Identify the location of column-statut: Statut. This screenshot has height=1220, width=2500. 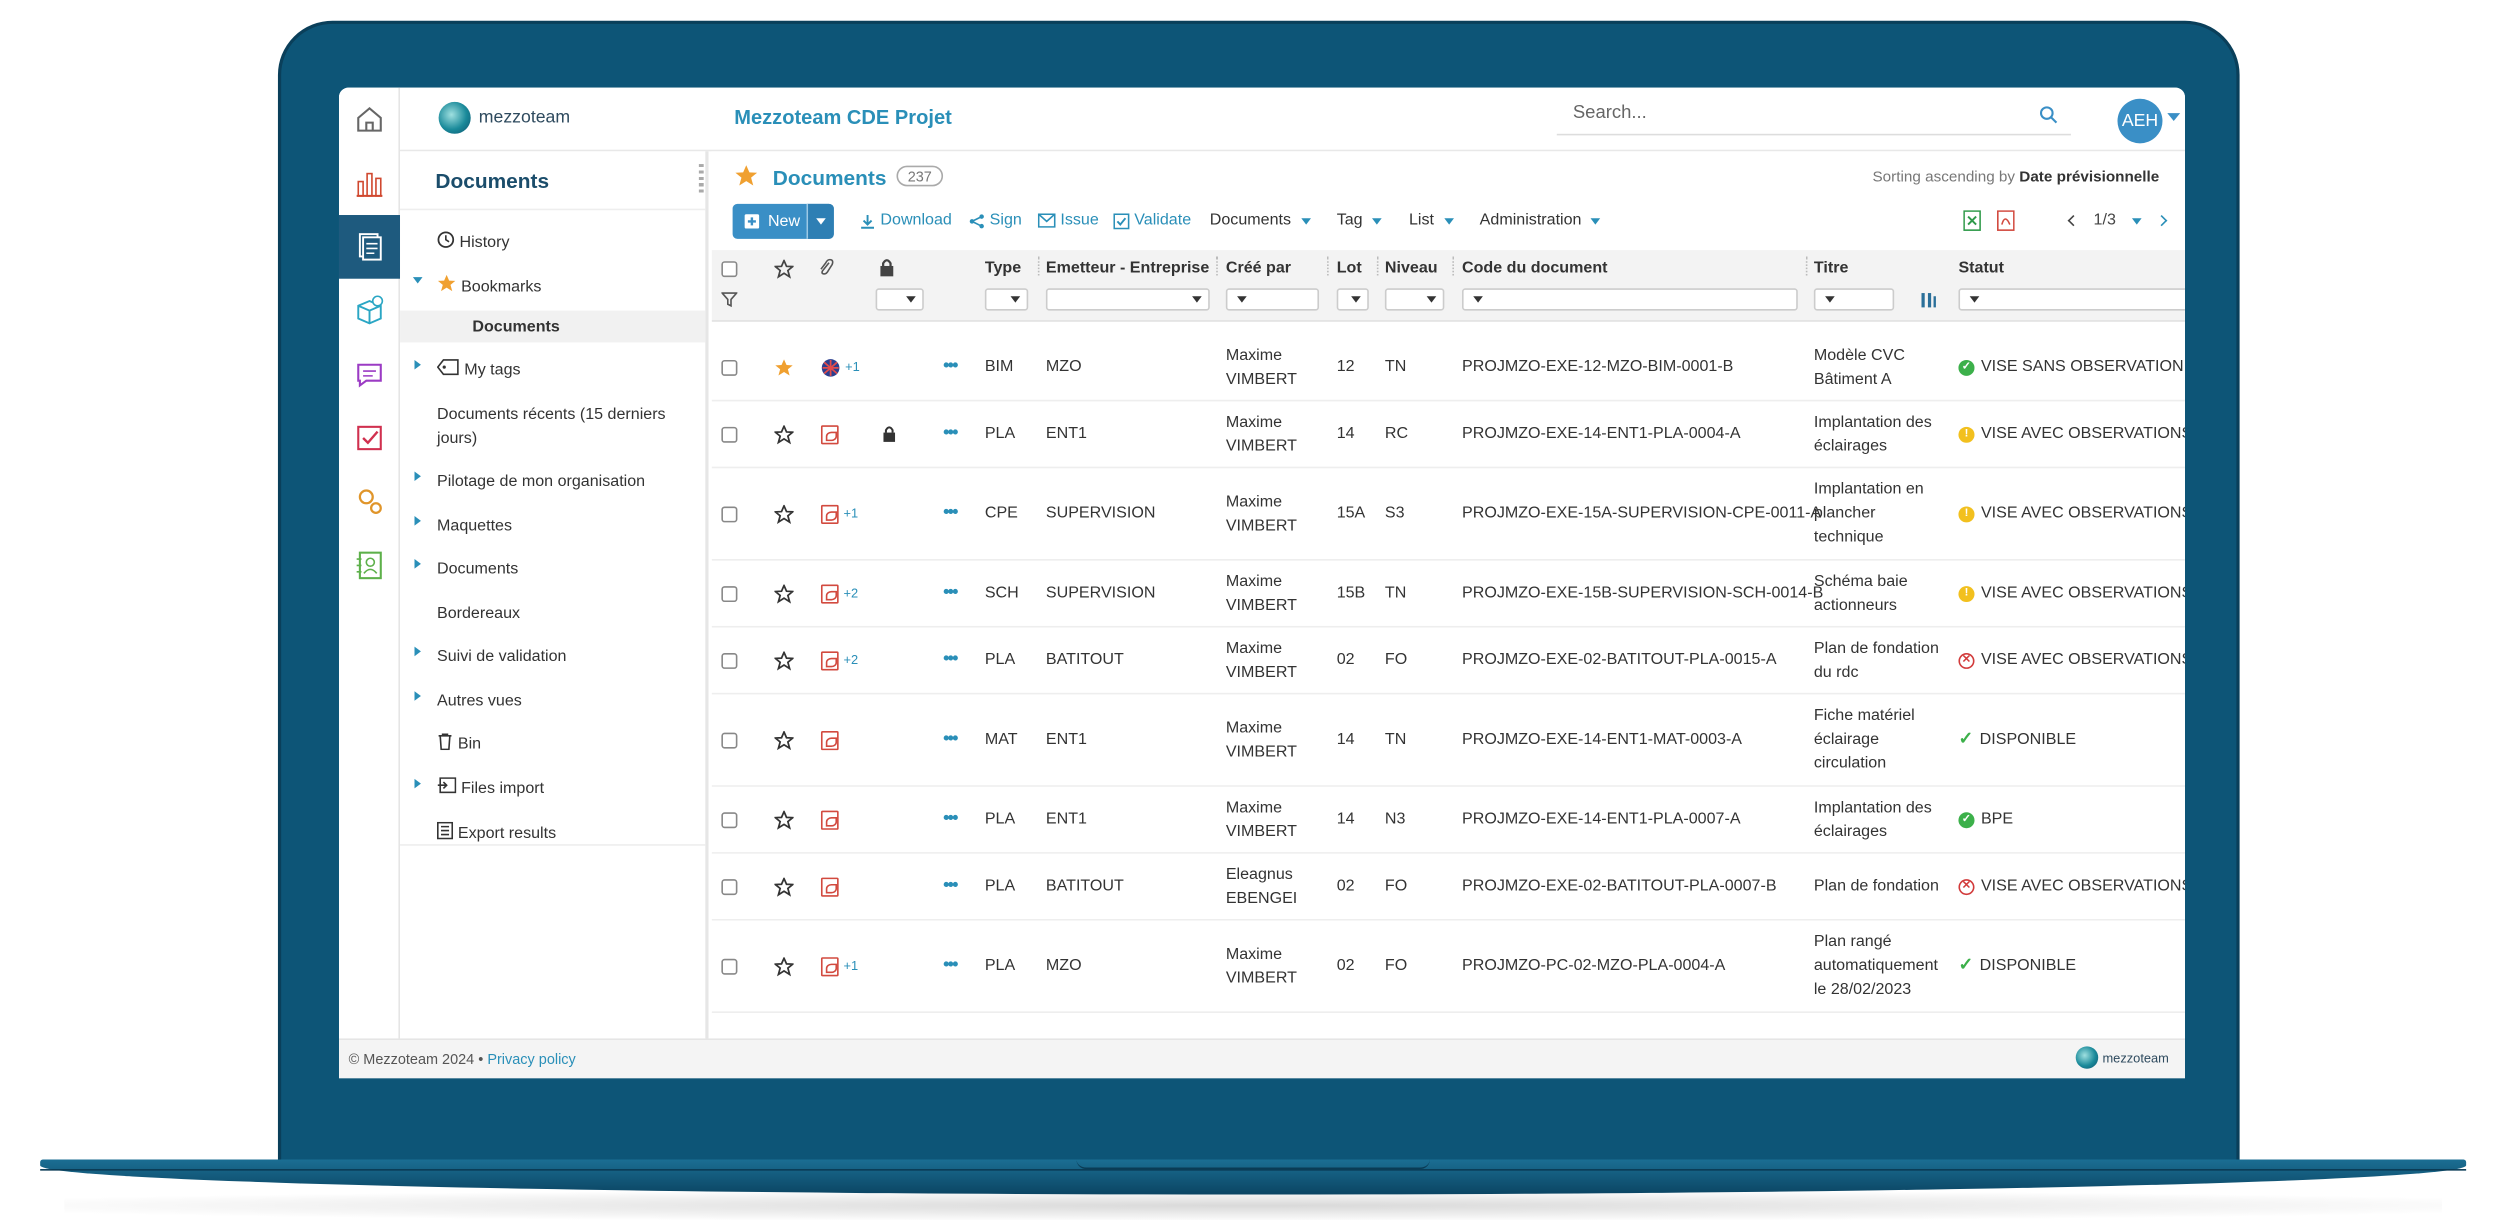
(1981, 268).